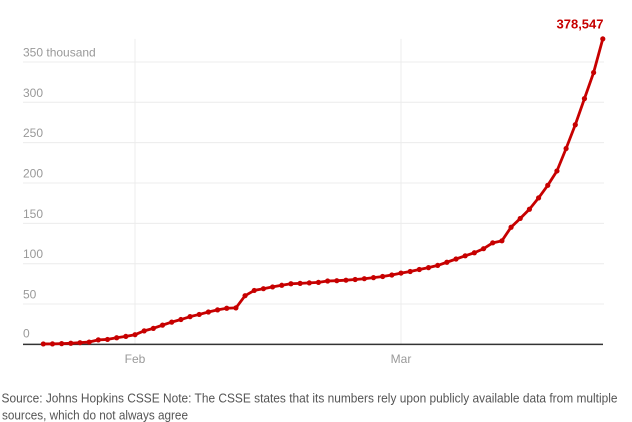  What do you see at coordinates (33, 93) in the screenshot?
I see `svg-text: 300` at bounding box center [33, 93].